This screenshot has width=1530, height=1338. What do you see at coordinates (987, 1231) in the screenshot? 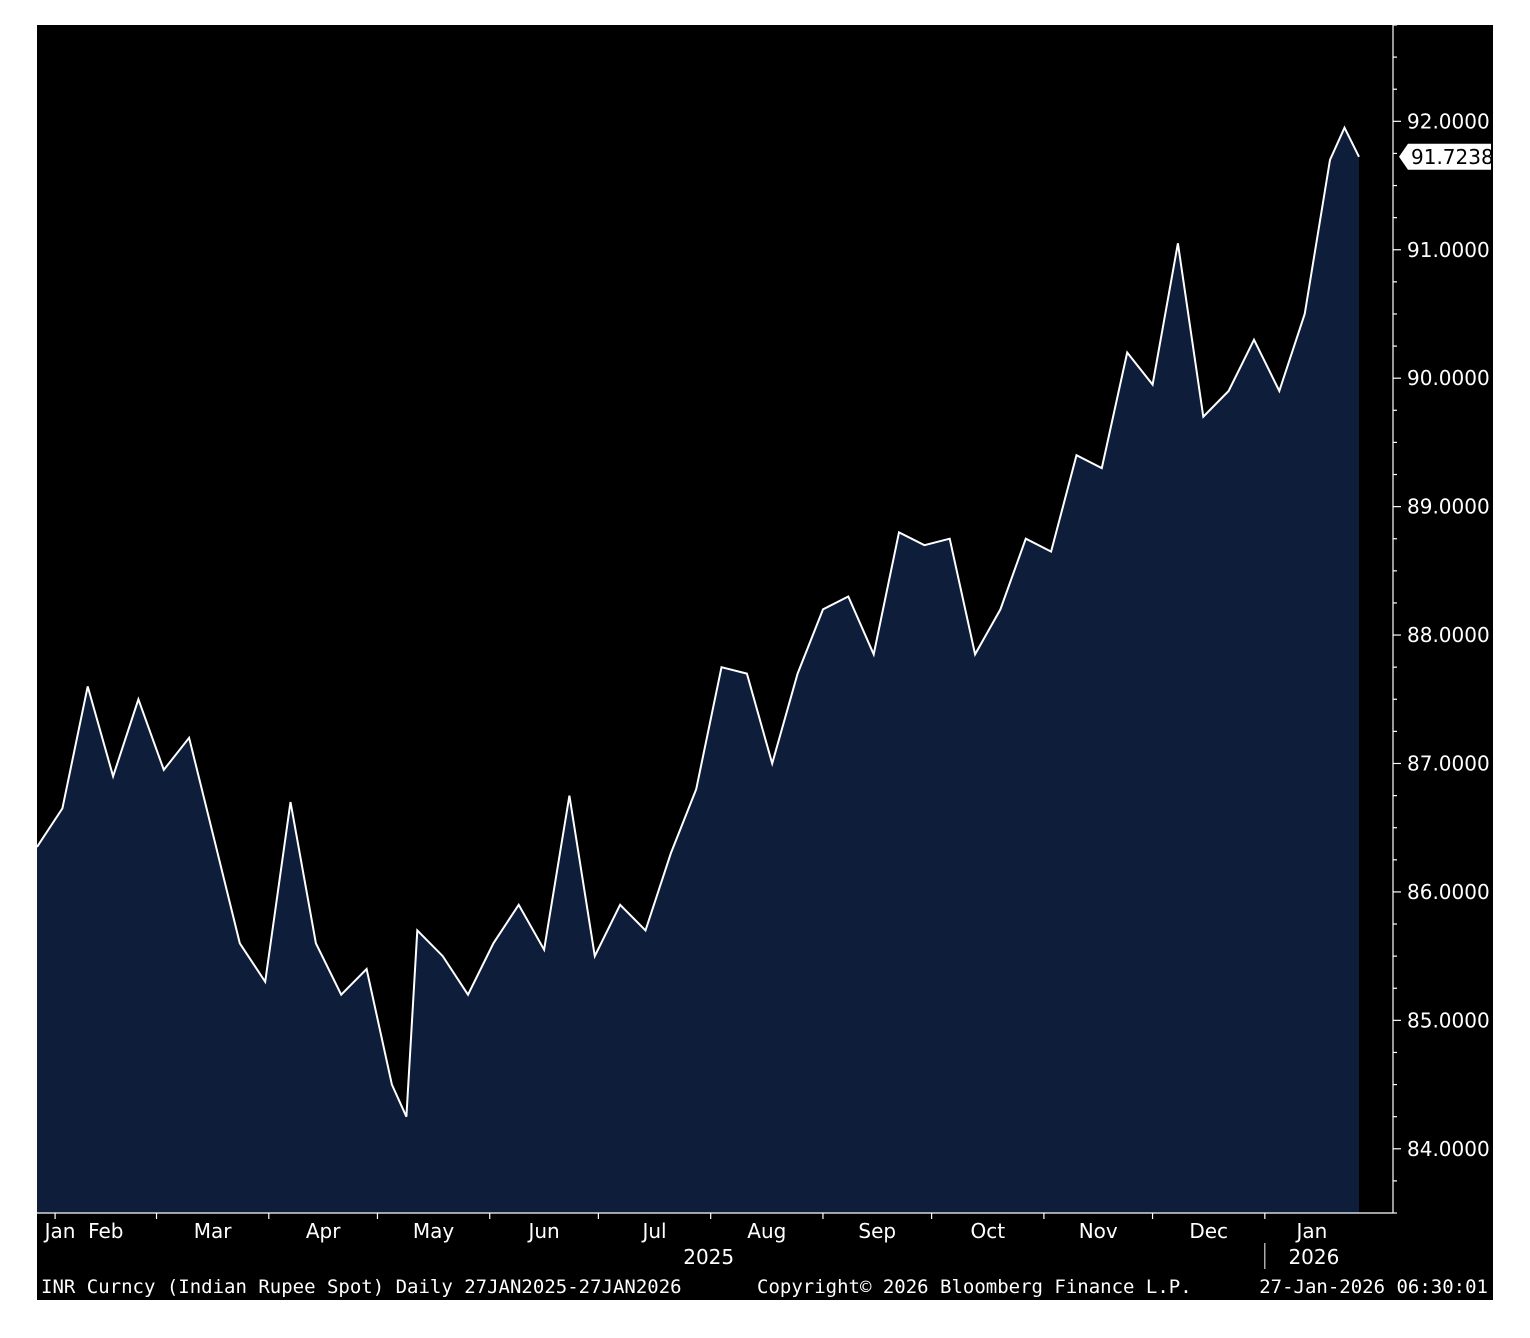
I see `x-month-label: Oct` at bounding box center [987, 1231].